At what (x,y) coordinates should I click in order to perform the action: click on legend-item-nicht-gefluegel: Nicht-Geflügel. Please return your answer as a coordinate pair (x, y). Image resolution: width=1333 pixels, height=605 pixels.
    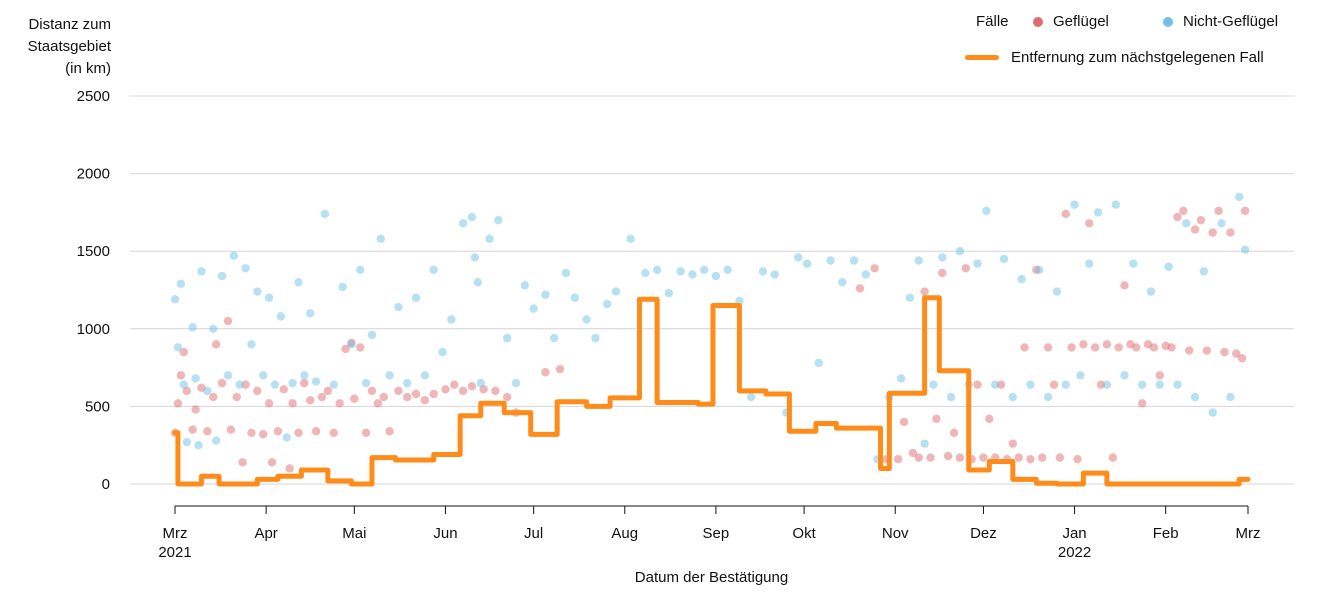
    Looking at the image, I should click on (1220, 21).